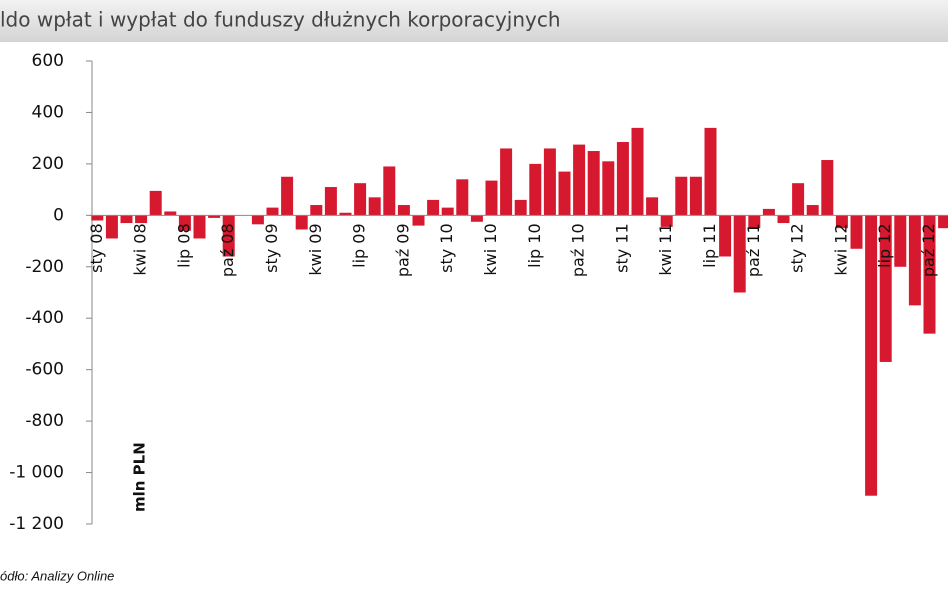 This screenshot has height=593, width=948. What do you see at coordinates (446, 248) in the screenshot?
I see `x-tick-label: sty 10` at bounding box center [446, 248].